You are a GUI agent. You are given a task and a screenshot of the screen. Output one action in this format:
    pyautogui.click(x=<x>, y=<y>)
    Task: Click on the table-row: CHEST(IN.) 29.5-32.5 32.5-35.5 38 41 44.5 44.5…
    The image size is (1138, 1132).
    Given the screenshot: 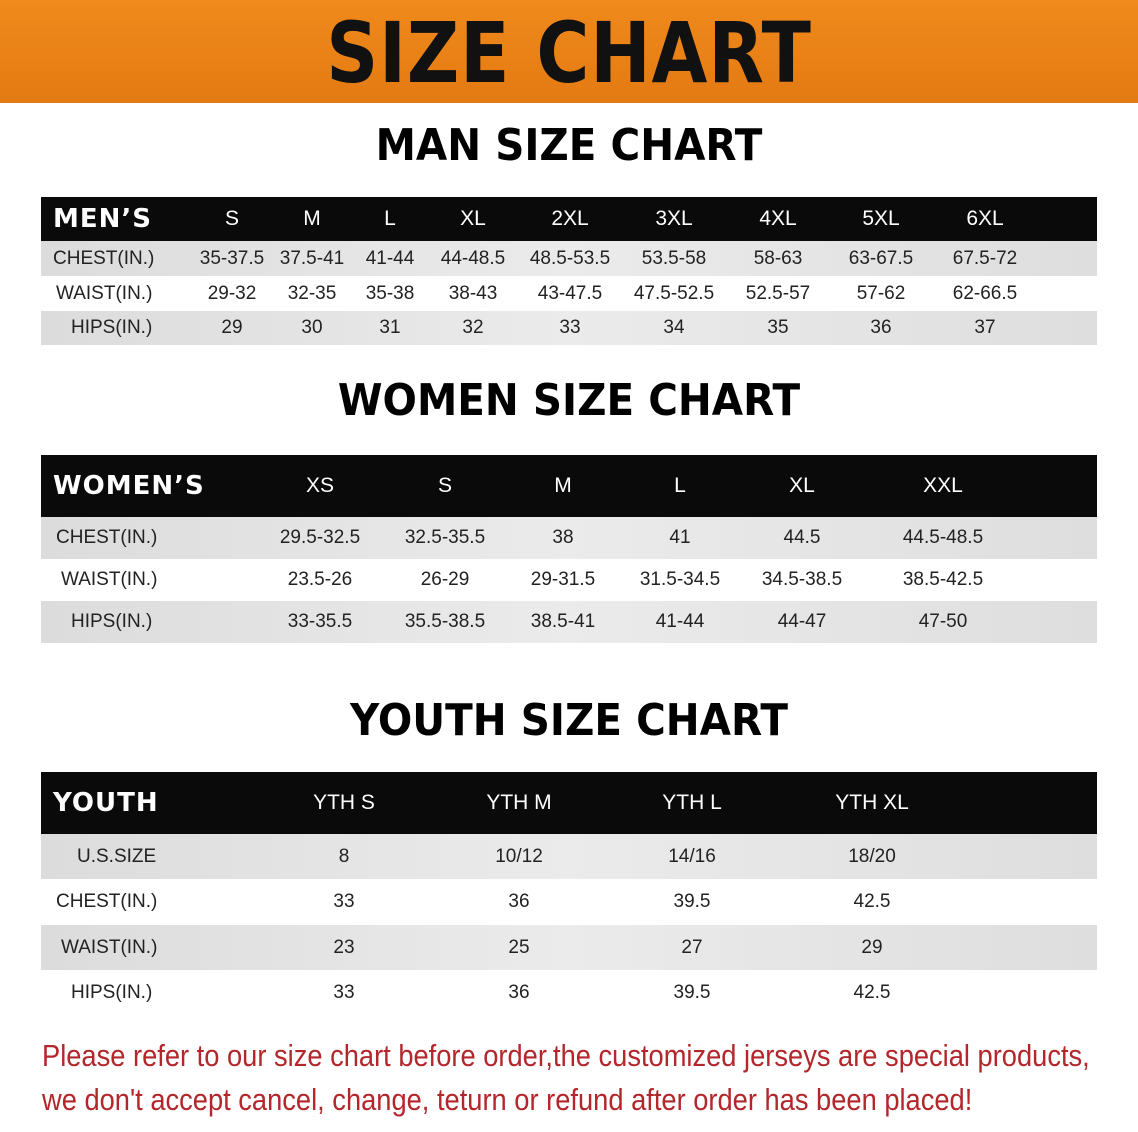 What is the action you would take?
    pyautogui.click(x=569, y=538)
    